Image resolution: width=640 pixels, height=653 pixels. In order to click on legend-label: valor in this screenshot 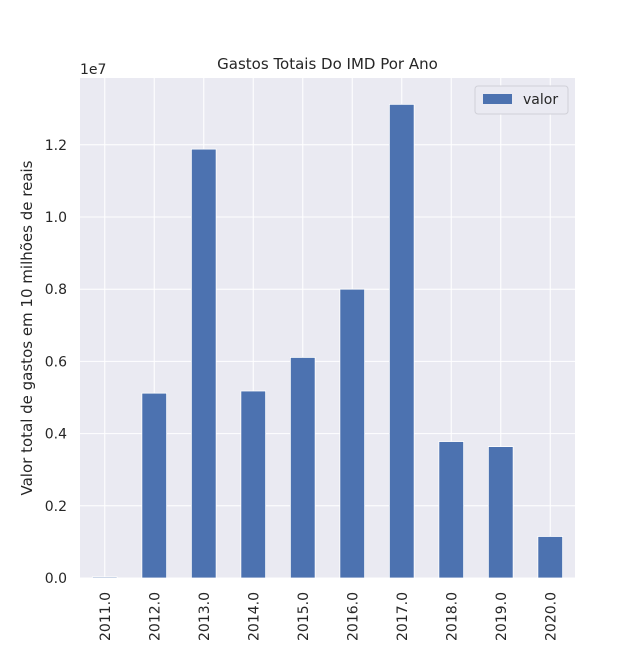, I will do `click(540, 100)`.